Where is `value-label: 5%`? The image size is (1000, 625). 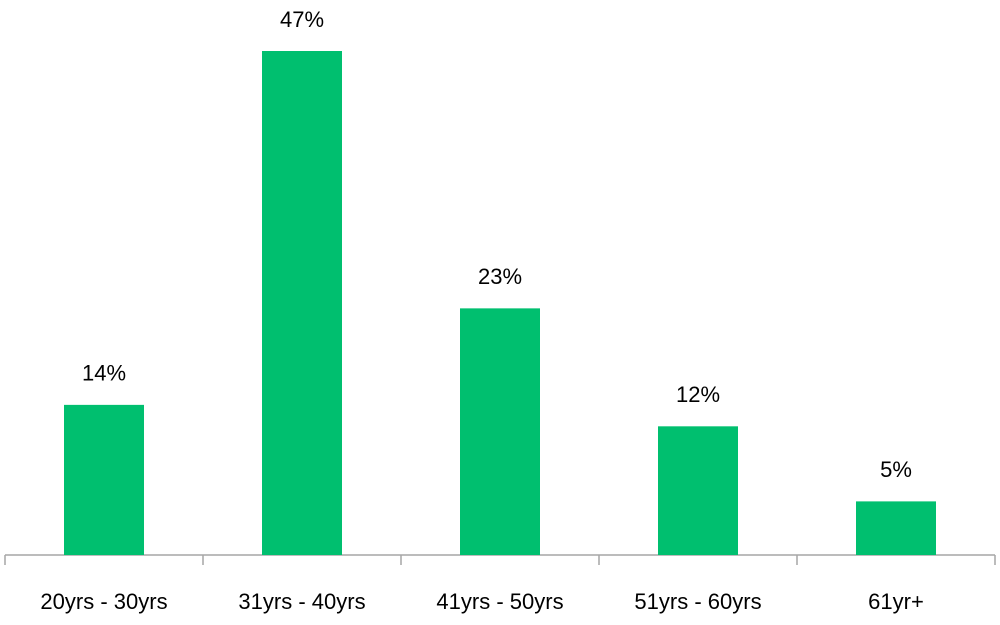
value-label: 5% is located at coordinates (896, 469).